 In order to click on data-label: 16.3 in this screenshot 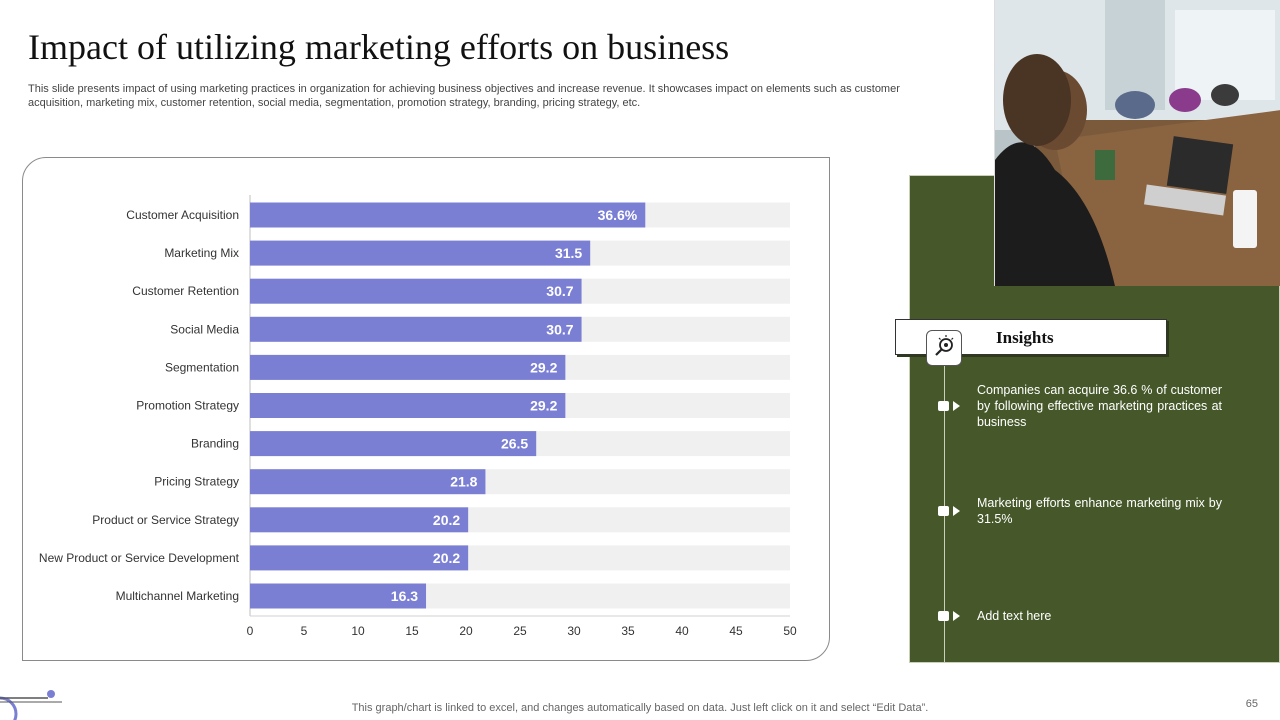, I will do `click(404, 596)`.